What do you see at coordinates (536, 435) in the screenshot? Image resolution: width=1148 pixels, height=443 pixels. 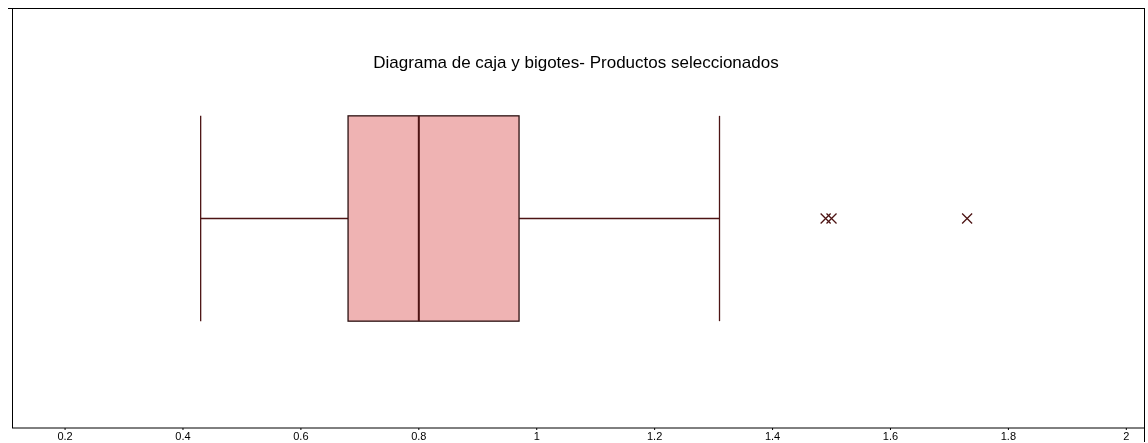 I see `x-tick-label: 1` at bounding box center [536, 435].